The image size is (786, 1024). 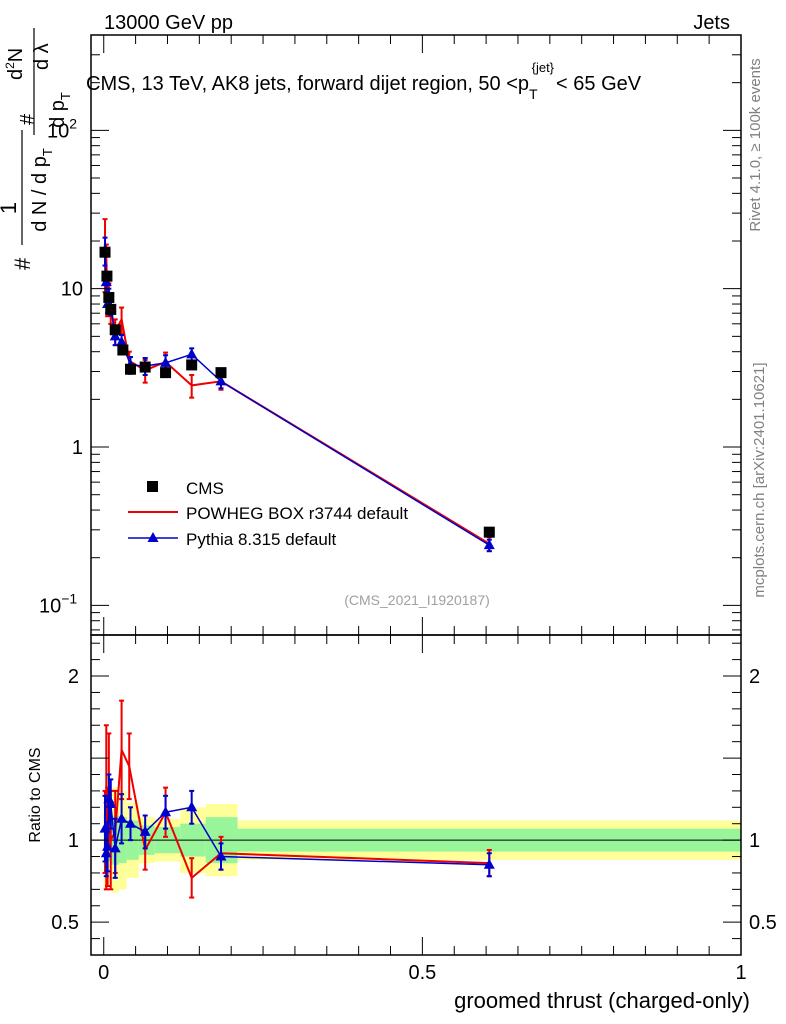 What do you see at coordinates (35, 794) in the screenshot?
I see `ratio-ylabel: Ratio to CMS` at bounding box center [35, 794].